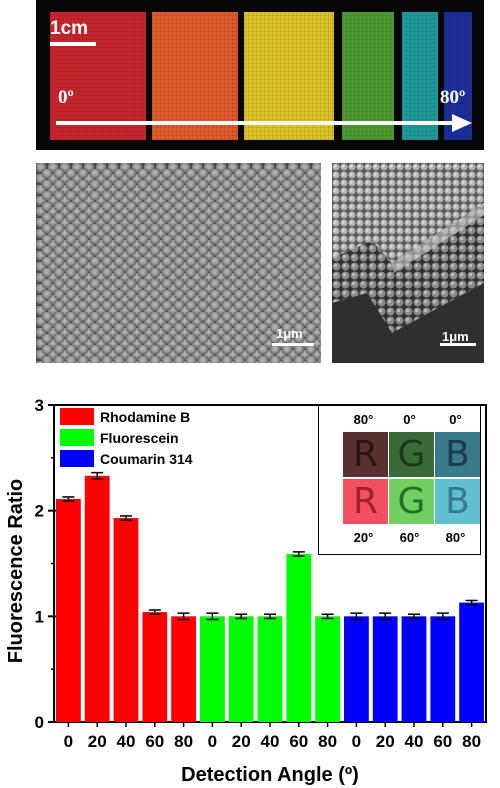 The height and width of the screenshot is (788, 500). Describe the element at coordinates (455, 537) in the screenshot. I see `inset-bottom-label: 80°` at that location.